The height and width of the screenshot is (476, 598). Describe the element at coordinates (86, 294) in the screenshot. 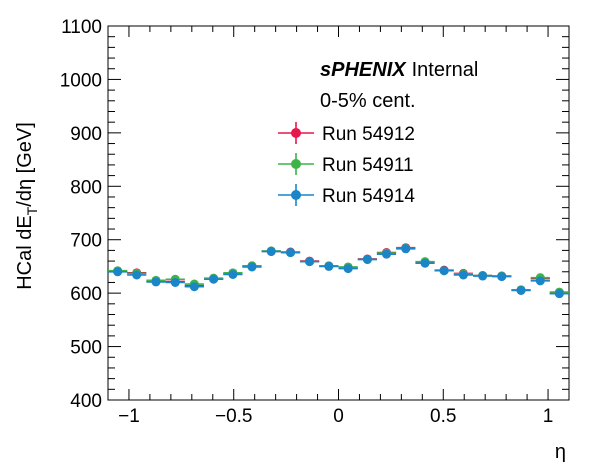

I see `y-tick-label: 600` at that location.